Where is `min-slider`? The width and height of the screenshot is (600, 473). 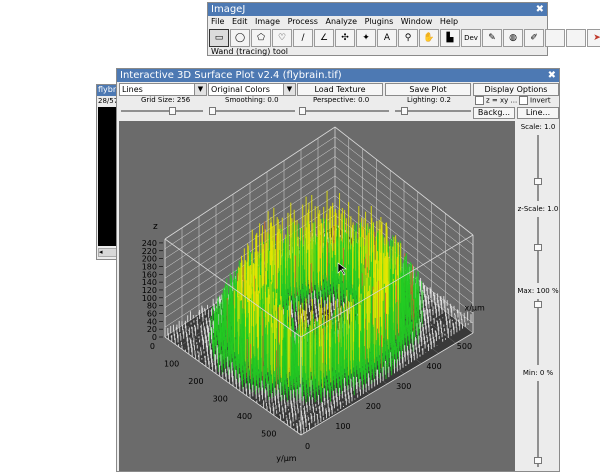
min-slider is located at coordinates (538, 424).